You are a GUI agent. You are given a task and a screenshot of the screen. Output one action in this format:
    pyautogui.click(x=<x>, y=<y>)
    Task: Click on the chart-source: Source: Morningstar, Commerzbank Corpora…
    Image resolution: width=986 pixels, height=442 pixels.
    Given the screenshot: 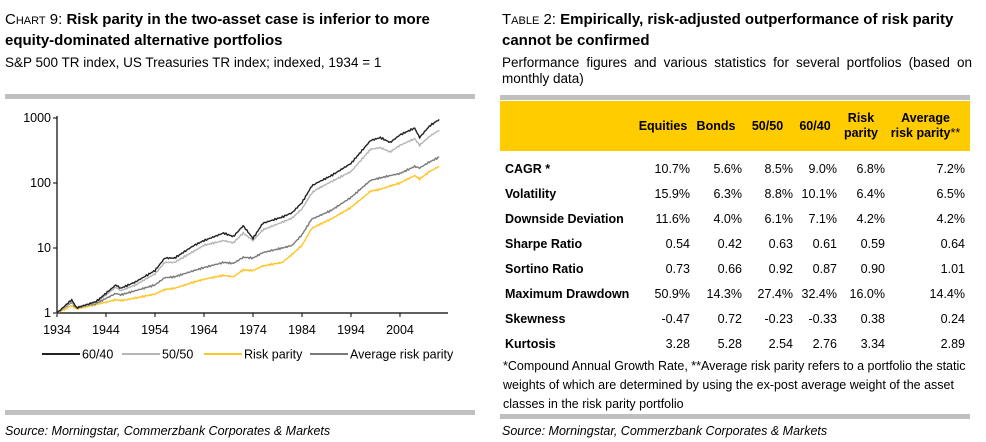 What is the action you would take?
    pyautogui.click(x=168, y=431)
    